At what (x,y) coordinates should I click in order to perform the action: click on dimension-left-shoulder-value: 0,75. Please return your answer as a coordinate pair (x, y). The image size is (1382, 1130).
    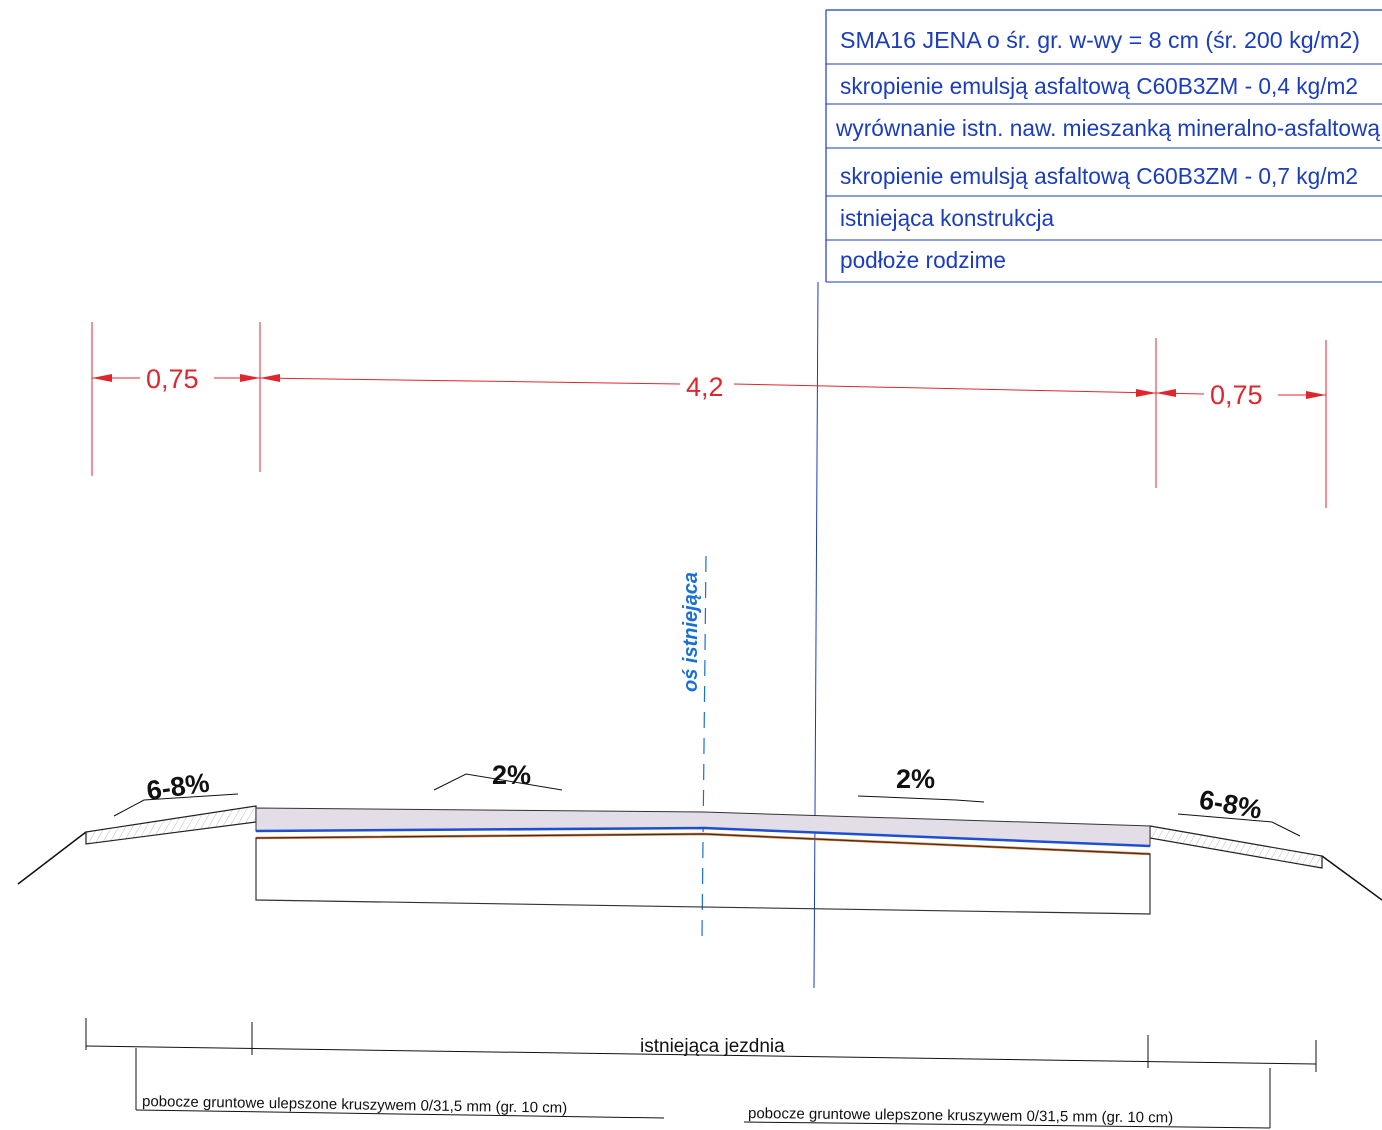
    Looking at the image, I should click on (172, 379).